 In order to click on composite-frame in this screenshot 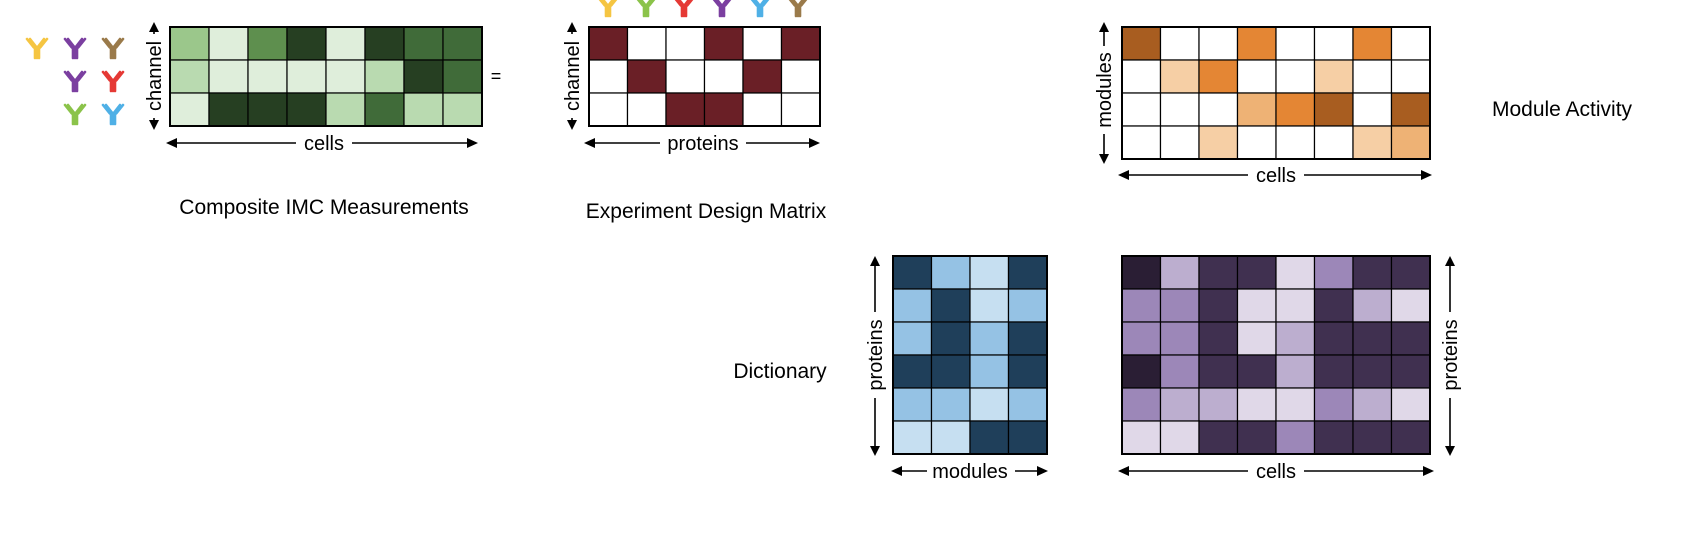, I will do `click(326, 76)`.